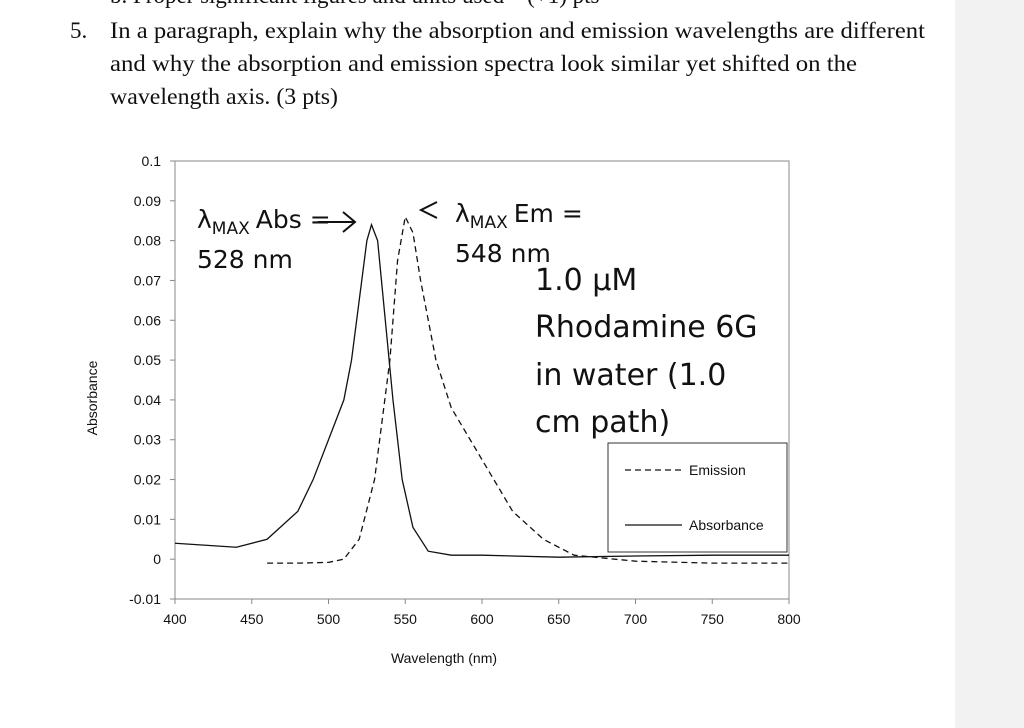  What do you see at coordinates (444, 658) in the screenshot?
I see `x-axis-label: Wavelength (nm)` at bounding box center [444, 658].